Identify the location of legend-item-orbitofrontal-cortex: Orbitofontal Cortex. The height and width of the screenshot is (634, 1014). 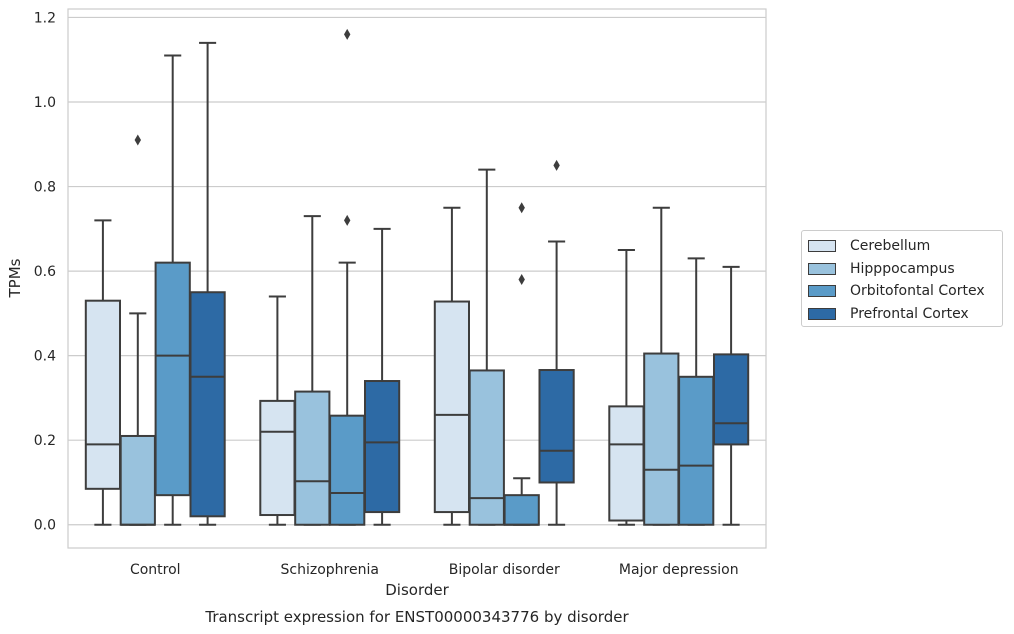
(905, 291).